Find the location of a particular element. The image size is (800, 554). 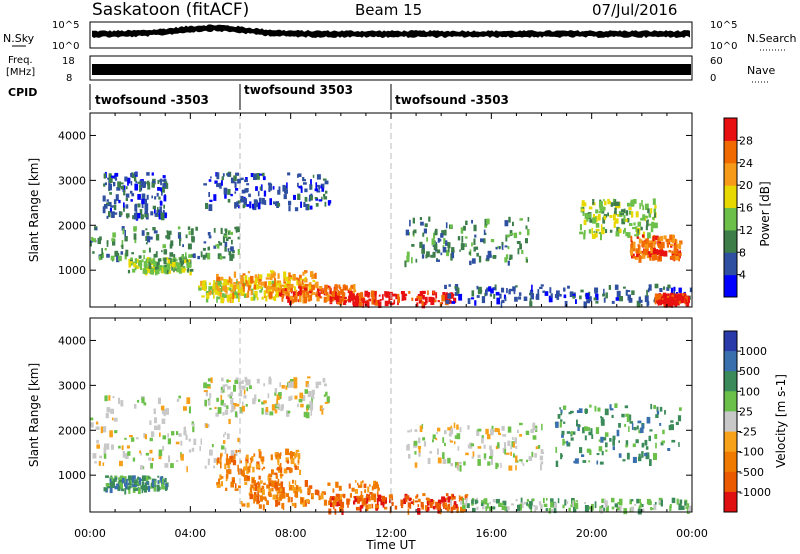

nsky-tick-bottom: 10^0 is located at coordinates (65, 46).